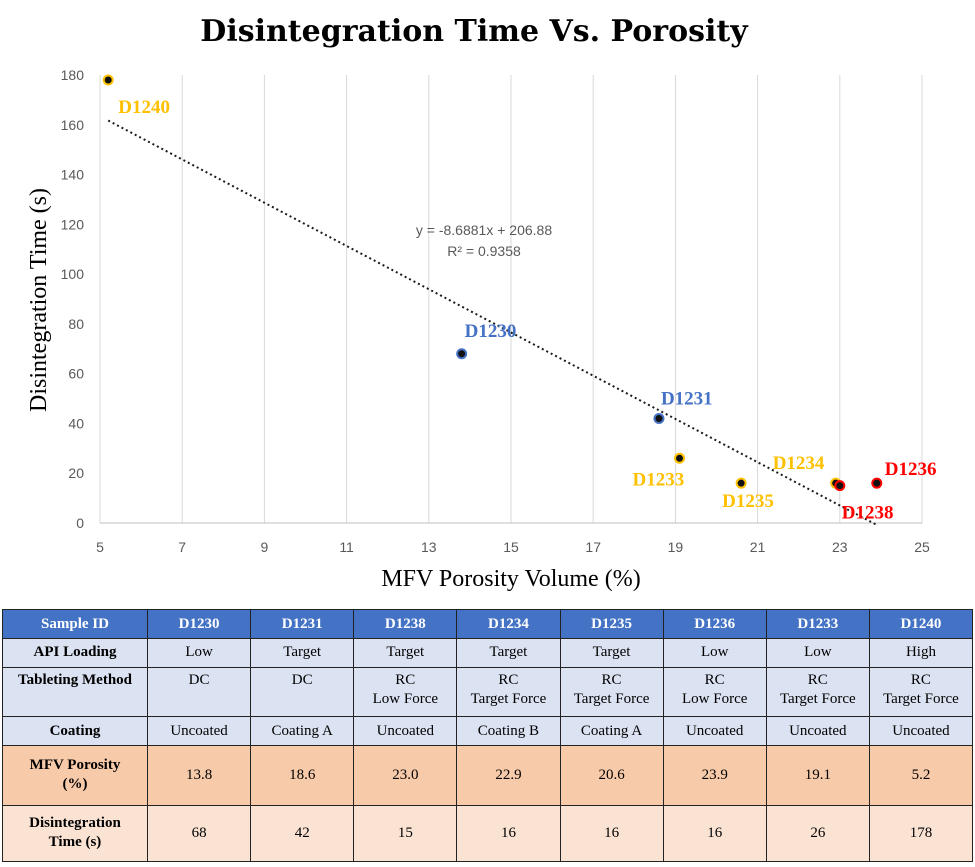 The image size is (975, 867). What do you see at coordinates (676, 547) in the screenshot?
I see `x-tick-label-7: 19` at bounding box center [676, 547].